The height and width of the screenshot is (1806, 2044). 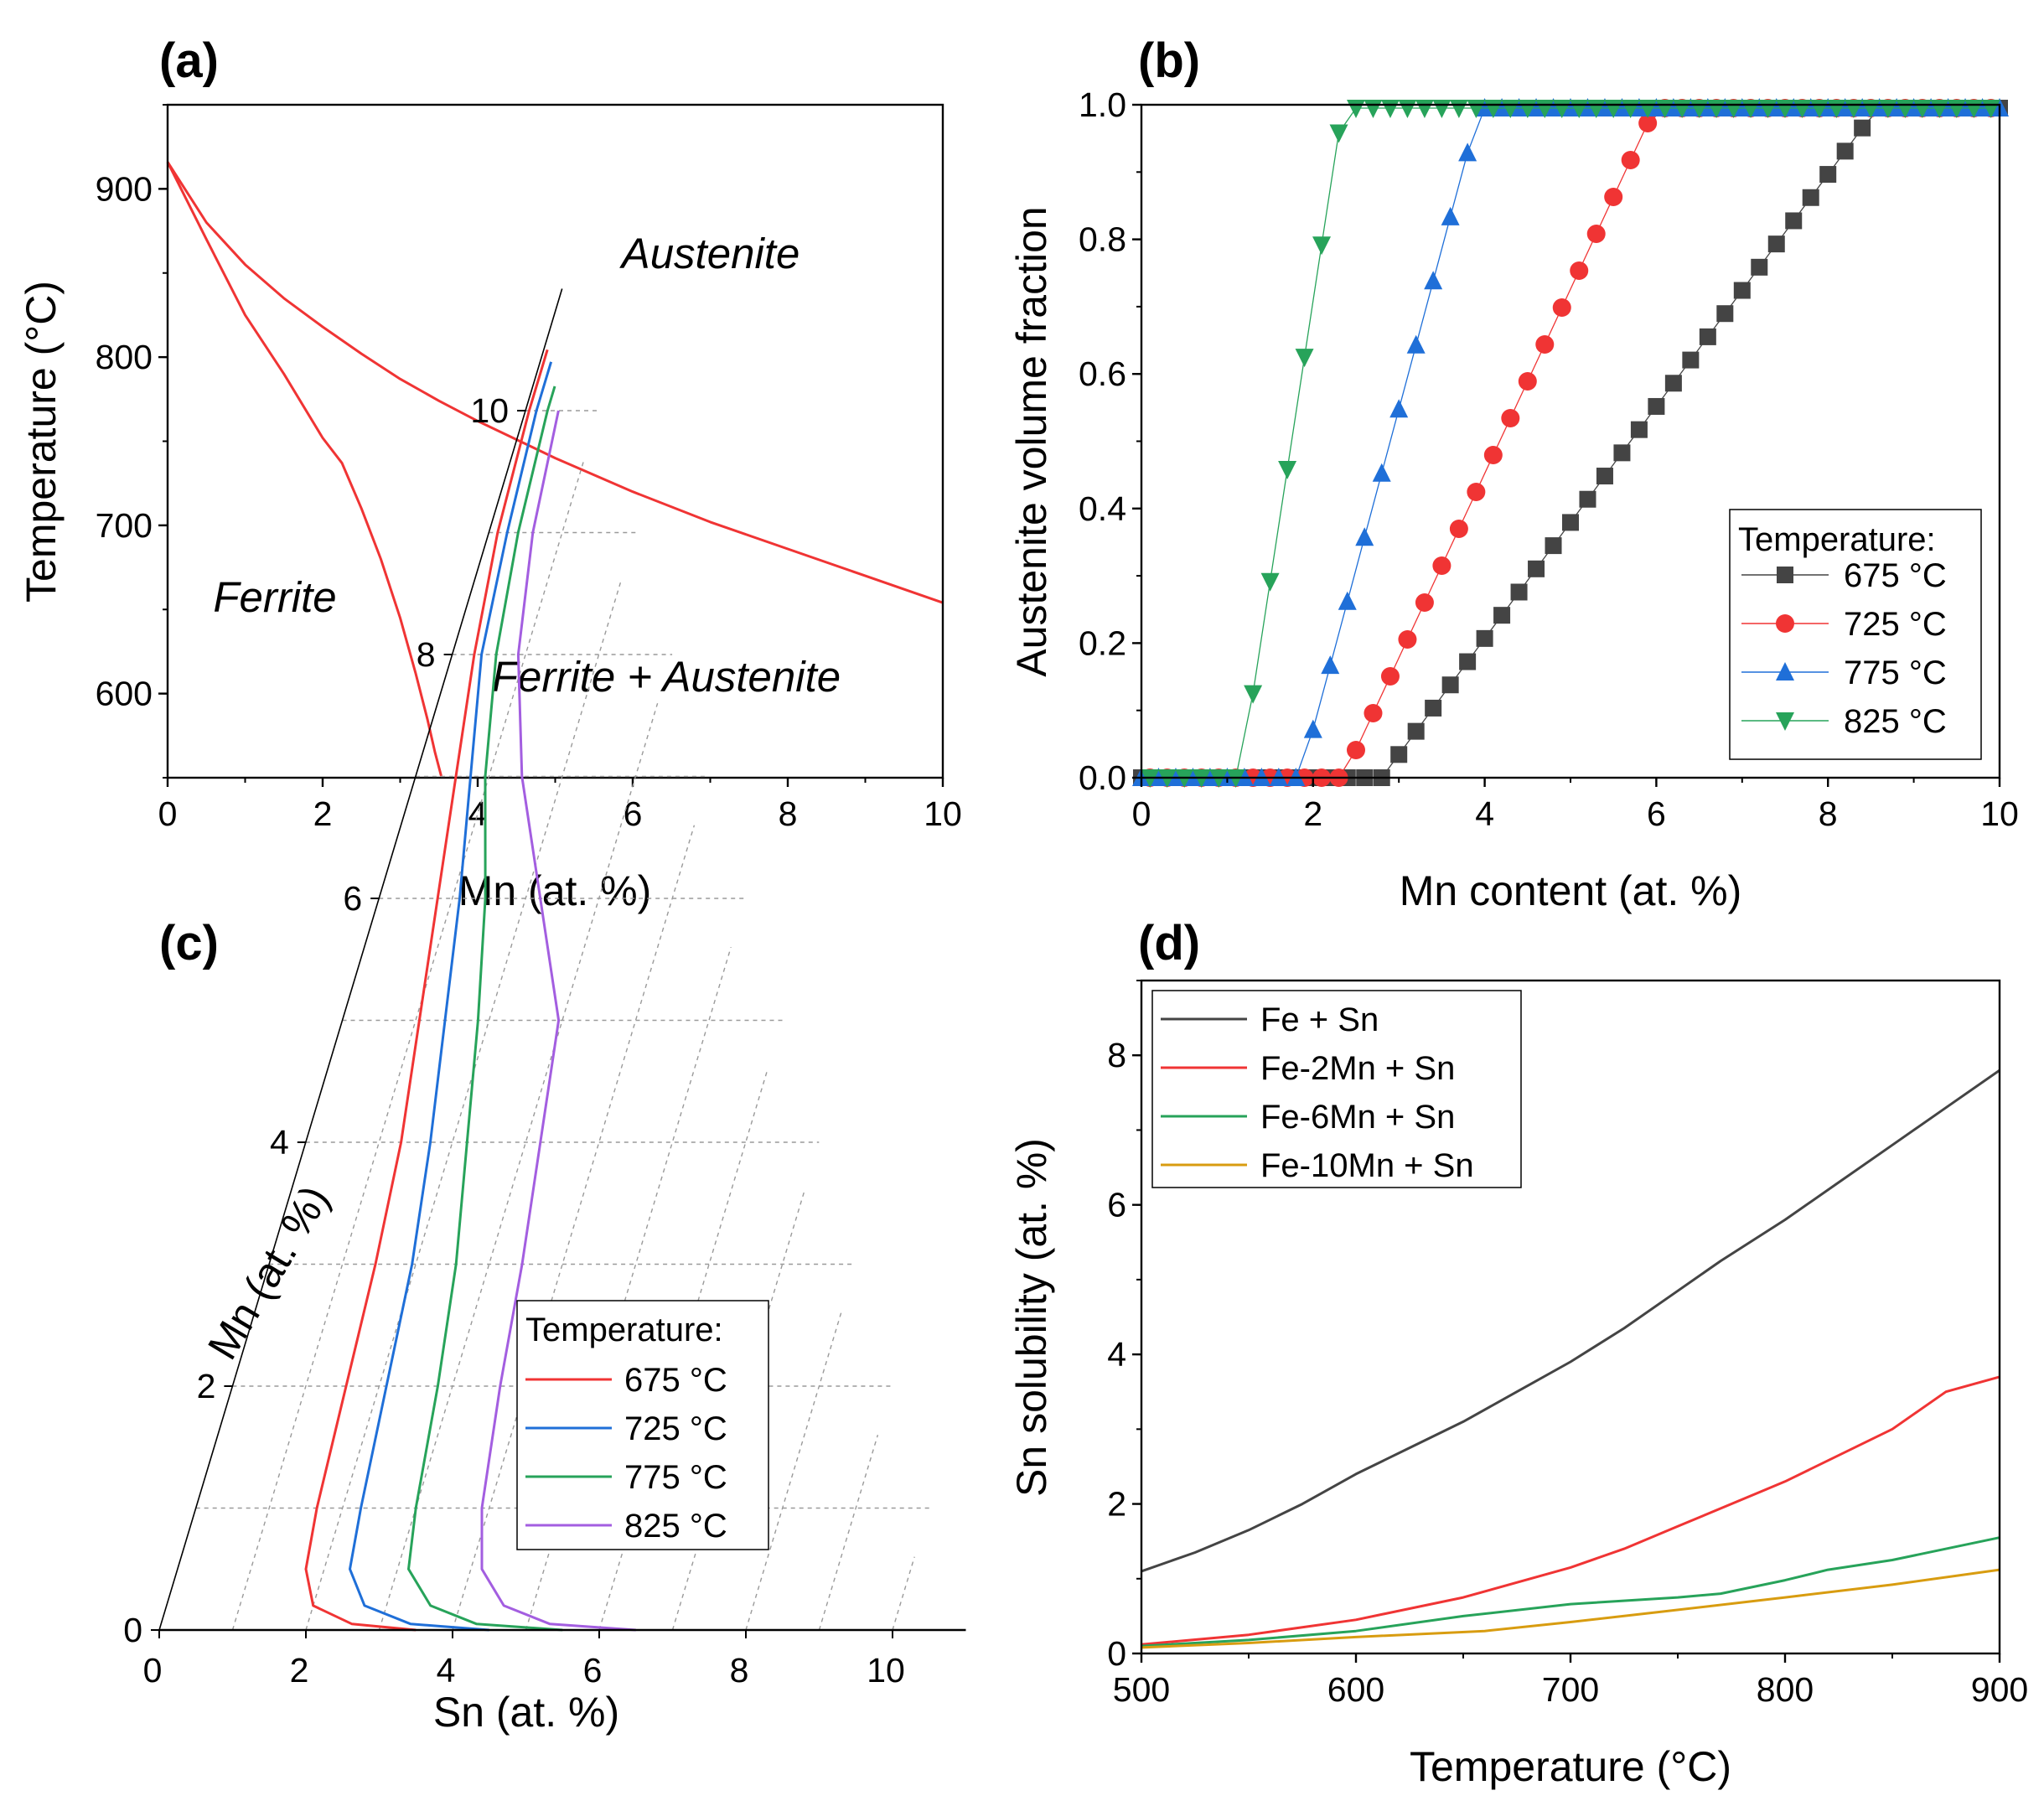 I want to click on panel-d-legend-box, so click(x=1336, y=1089).